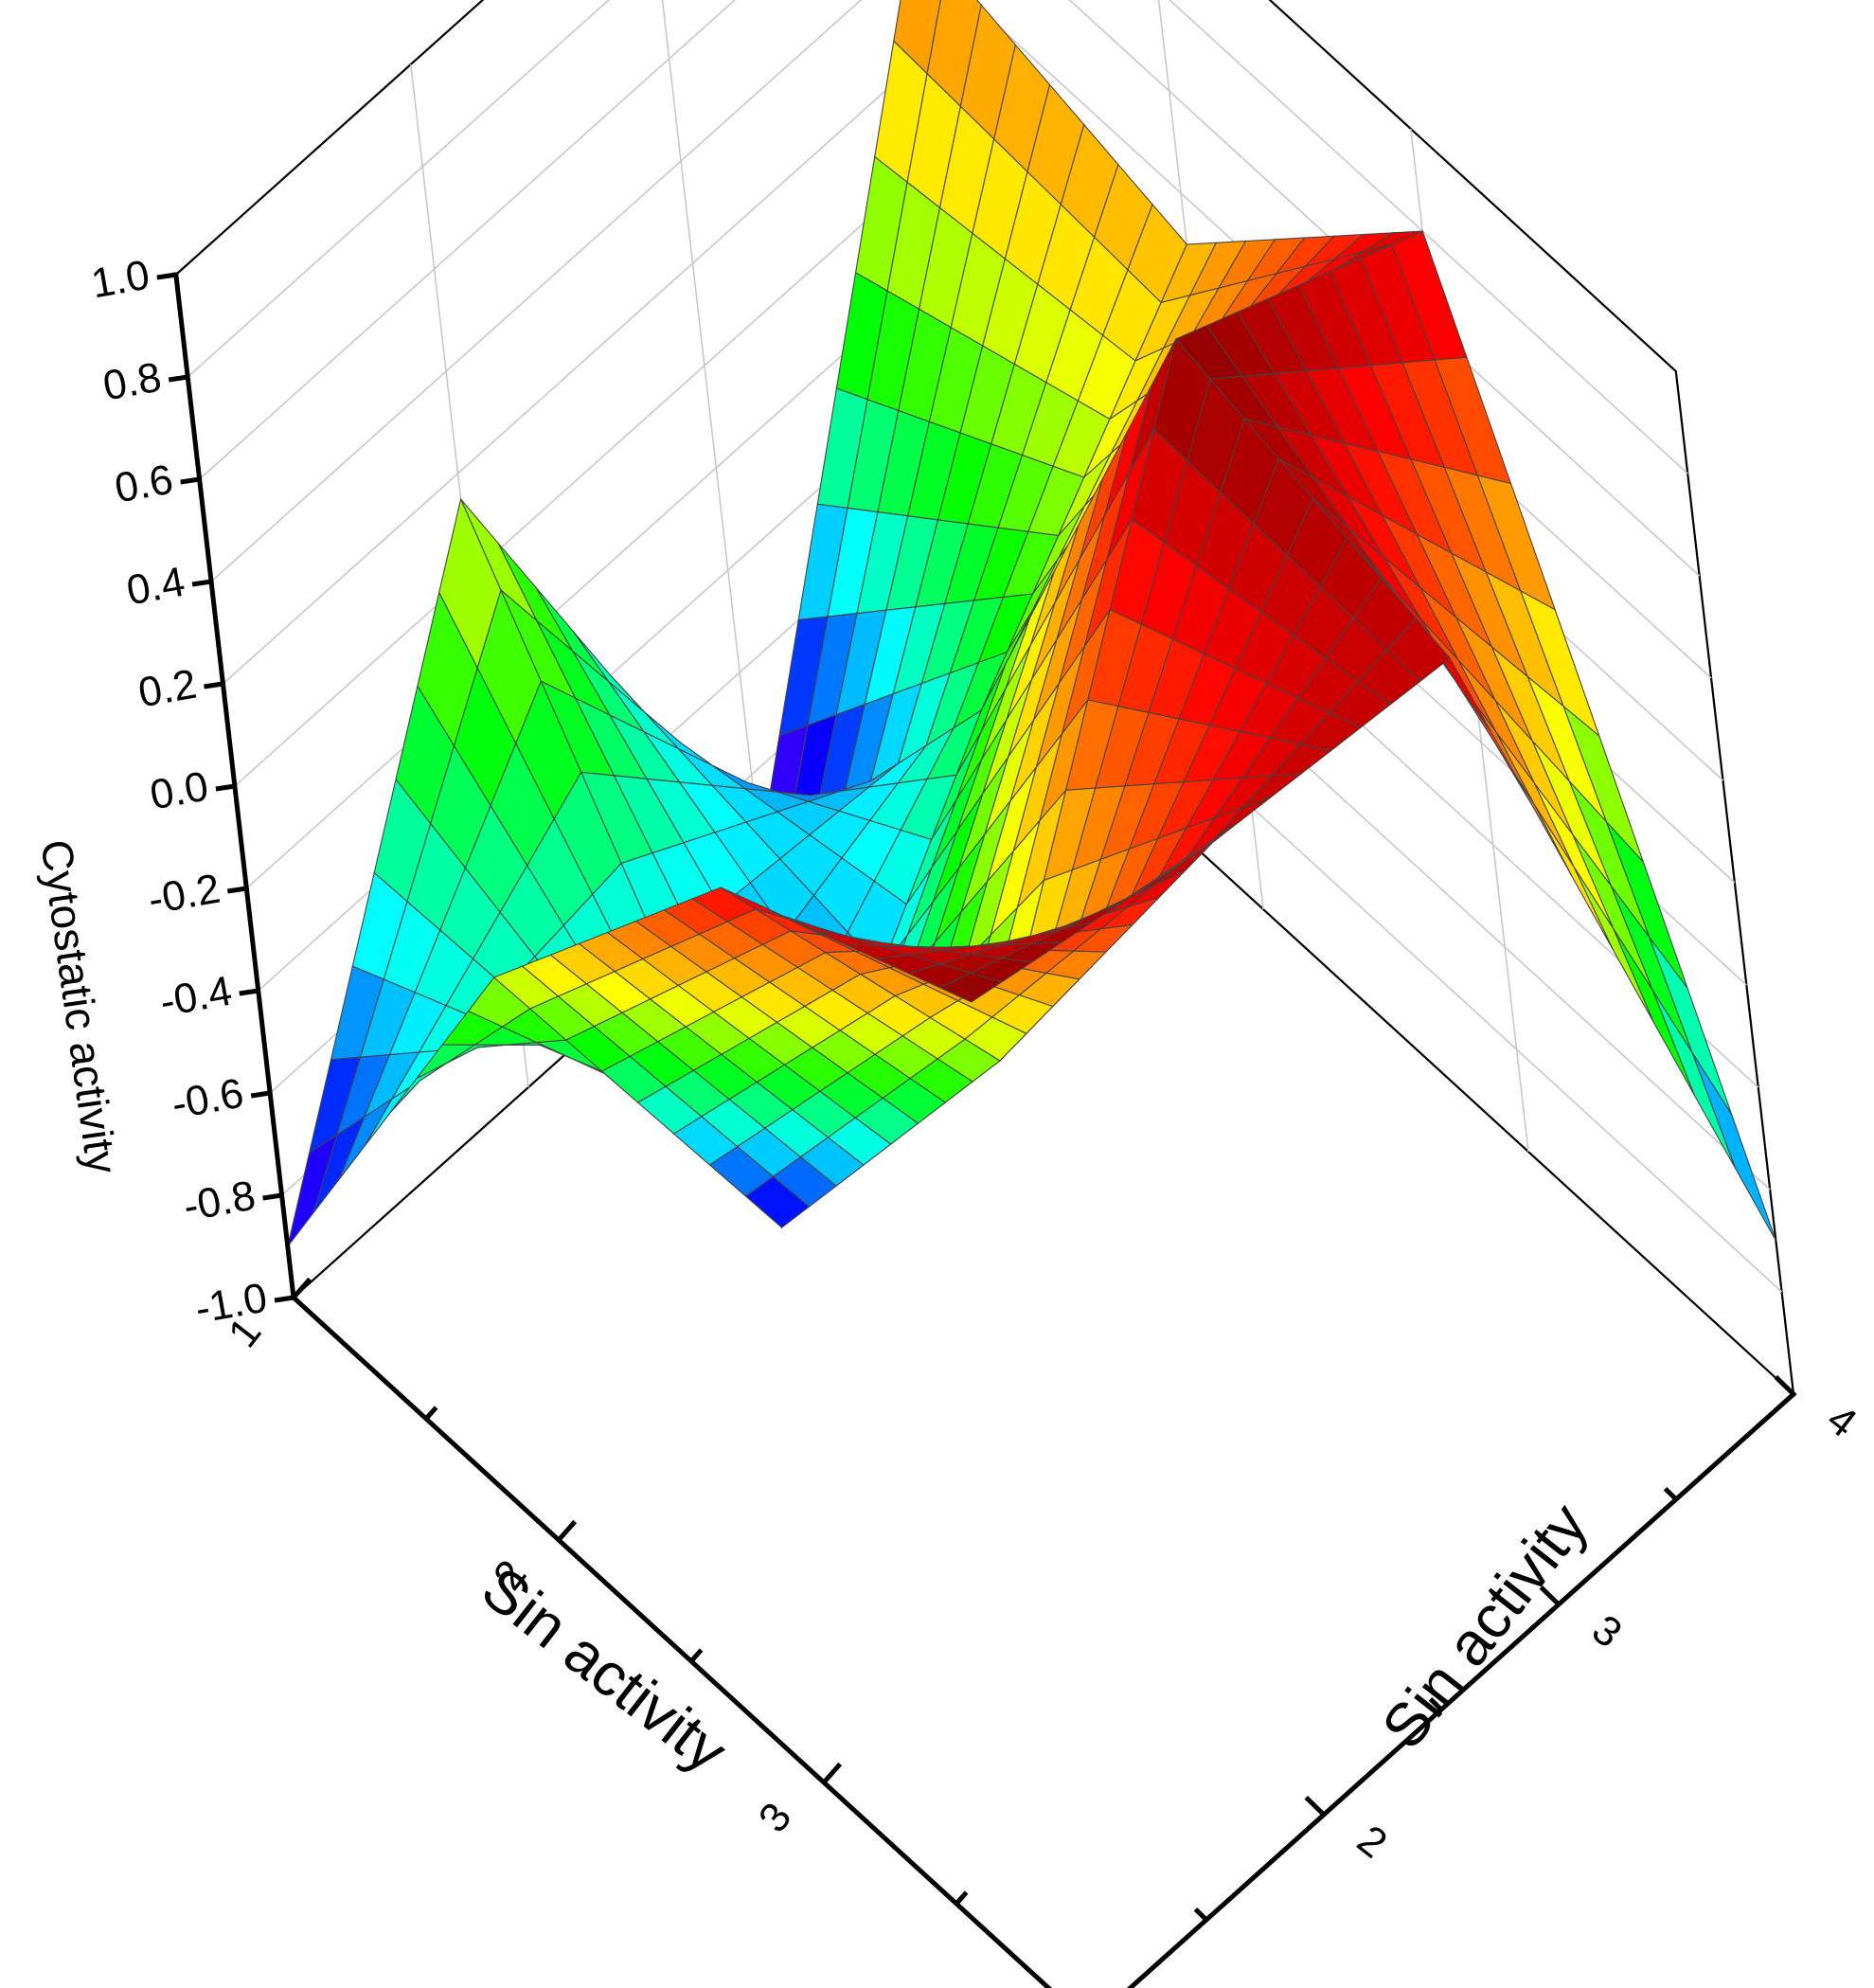  Describe the element at coordinates (219, 1201) in the screenshot. I see `z-tick-label: -0.8` at that location.